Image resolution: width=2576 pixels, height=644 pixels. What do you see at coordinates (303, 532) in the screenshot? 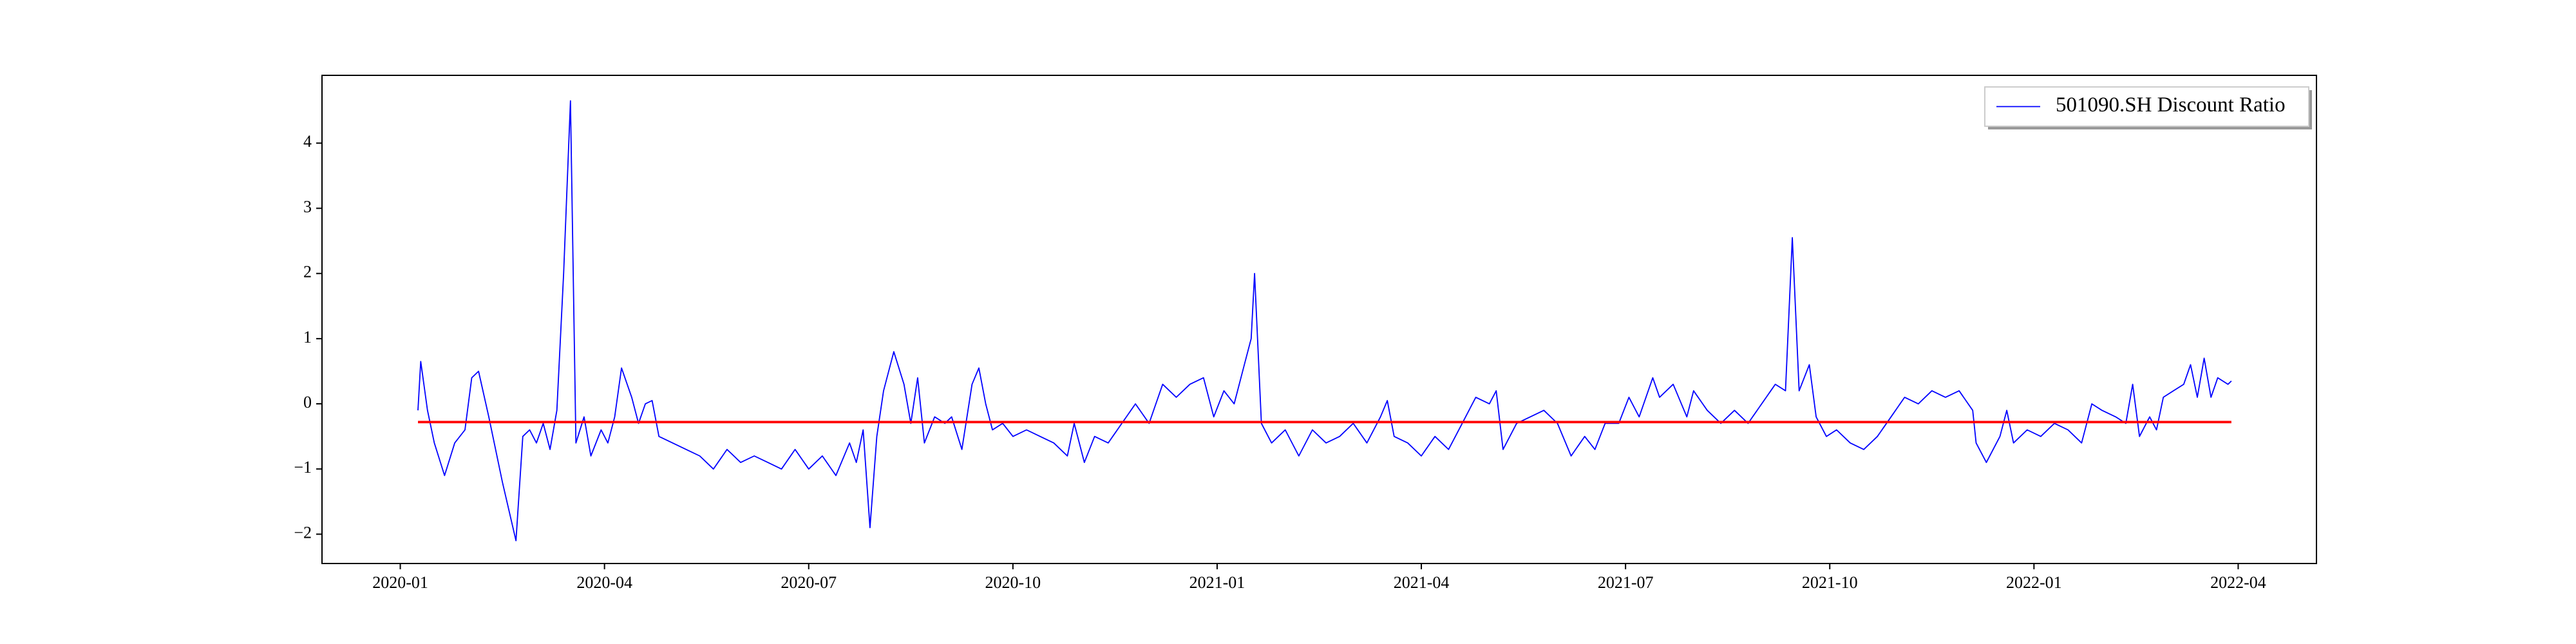
I see `y-tick-label: −2` at bounding box center [303, 532].